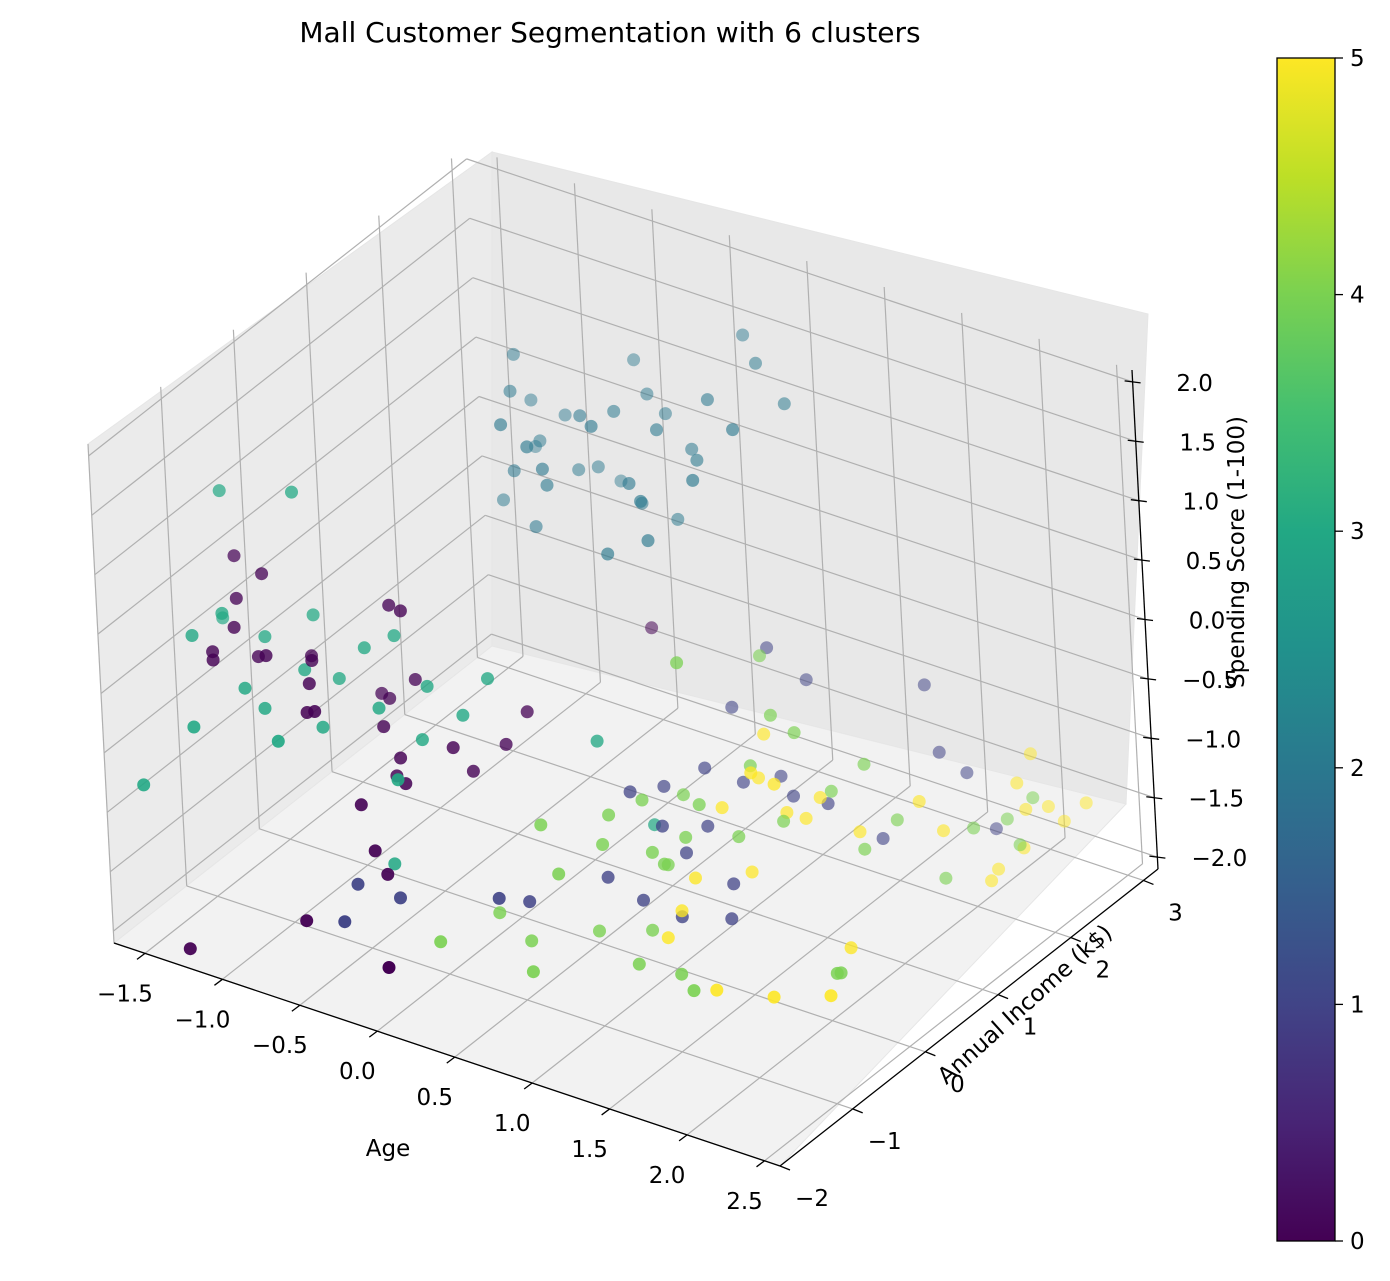 This screenshot has height=1281, width=1390. Describe the element at coordinates (202, 1020) in the screenshot. I see `x-tick-label: −1.0` at that location.